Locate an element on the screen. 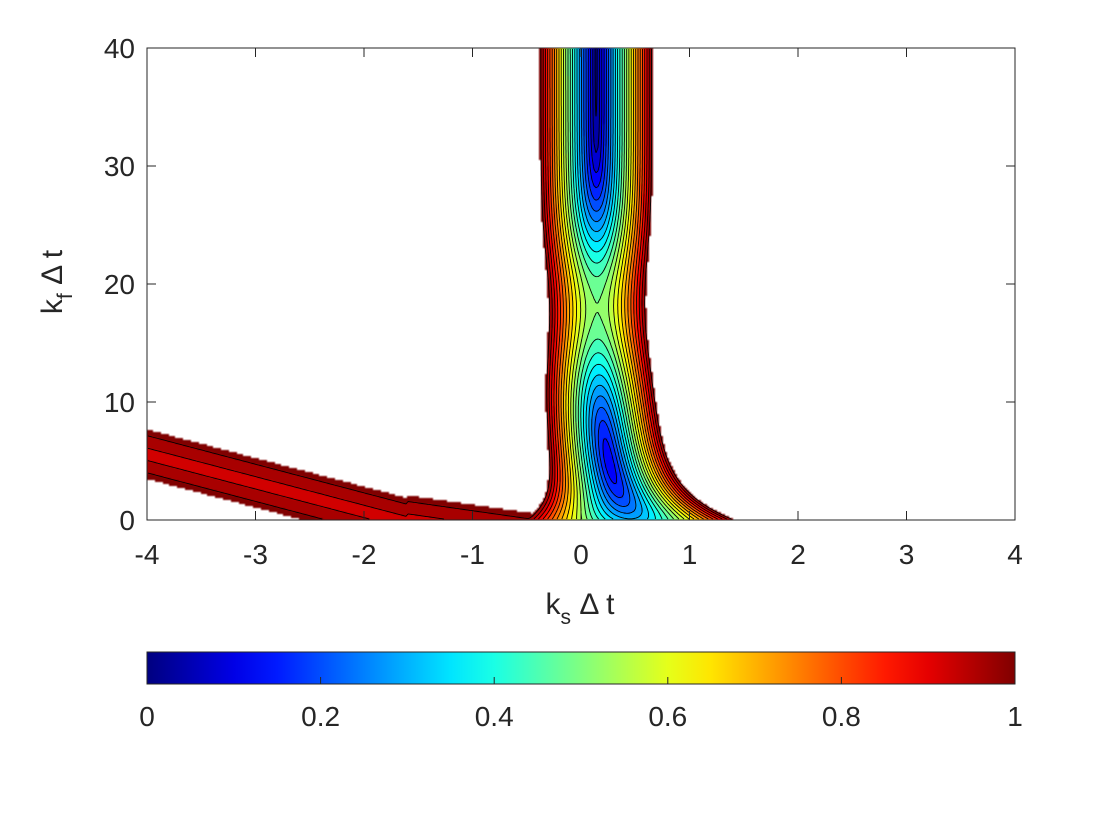 The image size is (1120, 840). x-tick-label: 3 is located at coordinates (907, 554).